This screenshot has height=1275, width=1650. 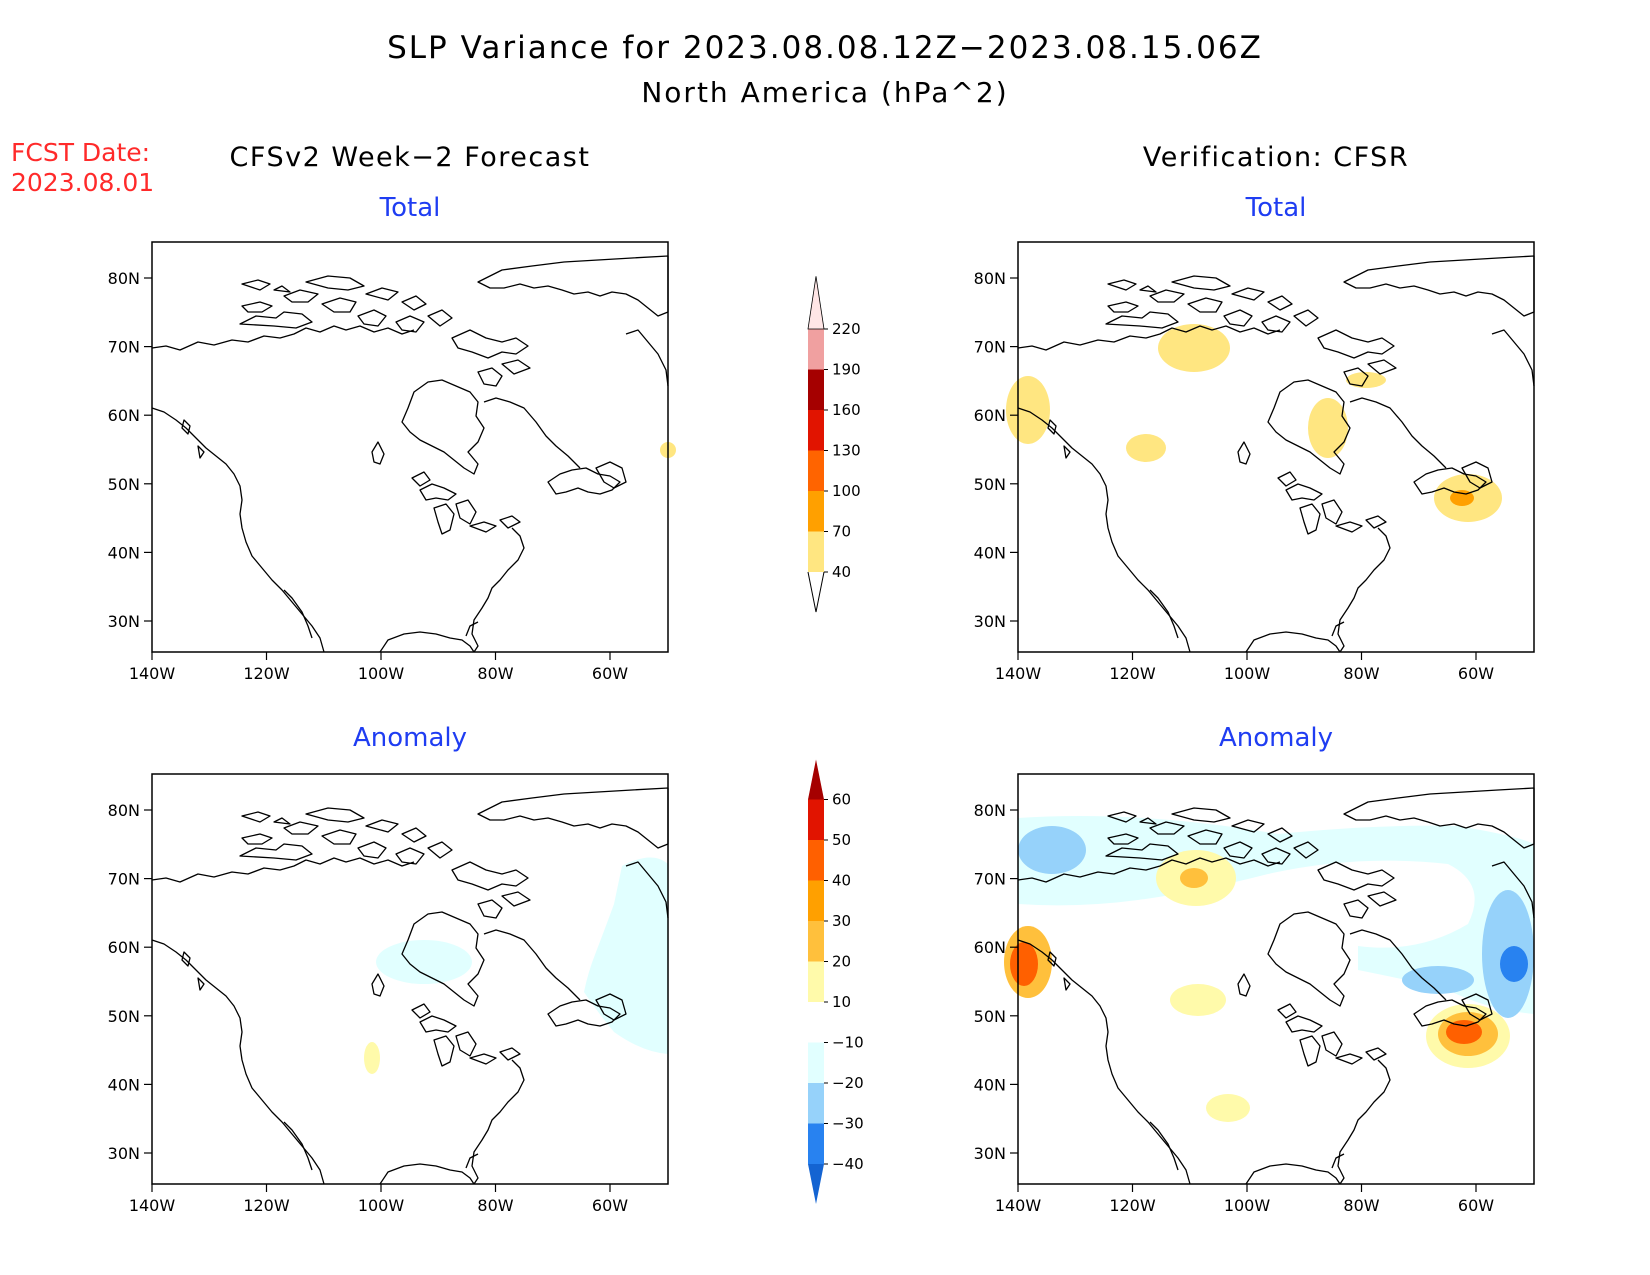 I want to click on anomaly-colorbar: −40 −30 −20 −10 10 20 30 40 50 60, so click(x=836, y=981).